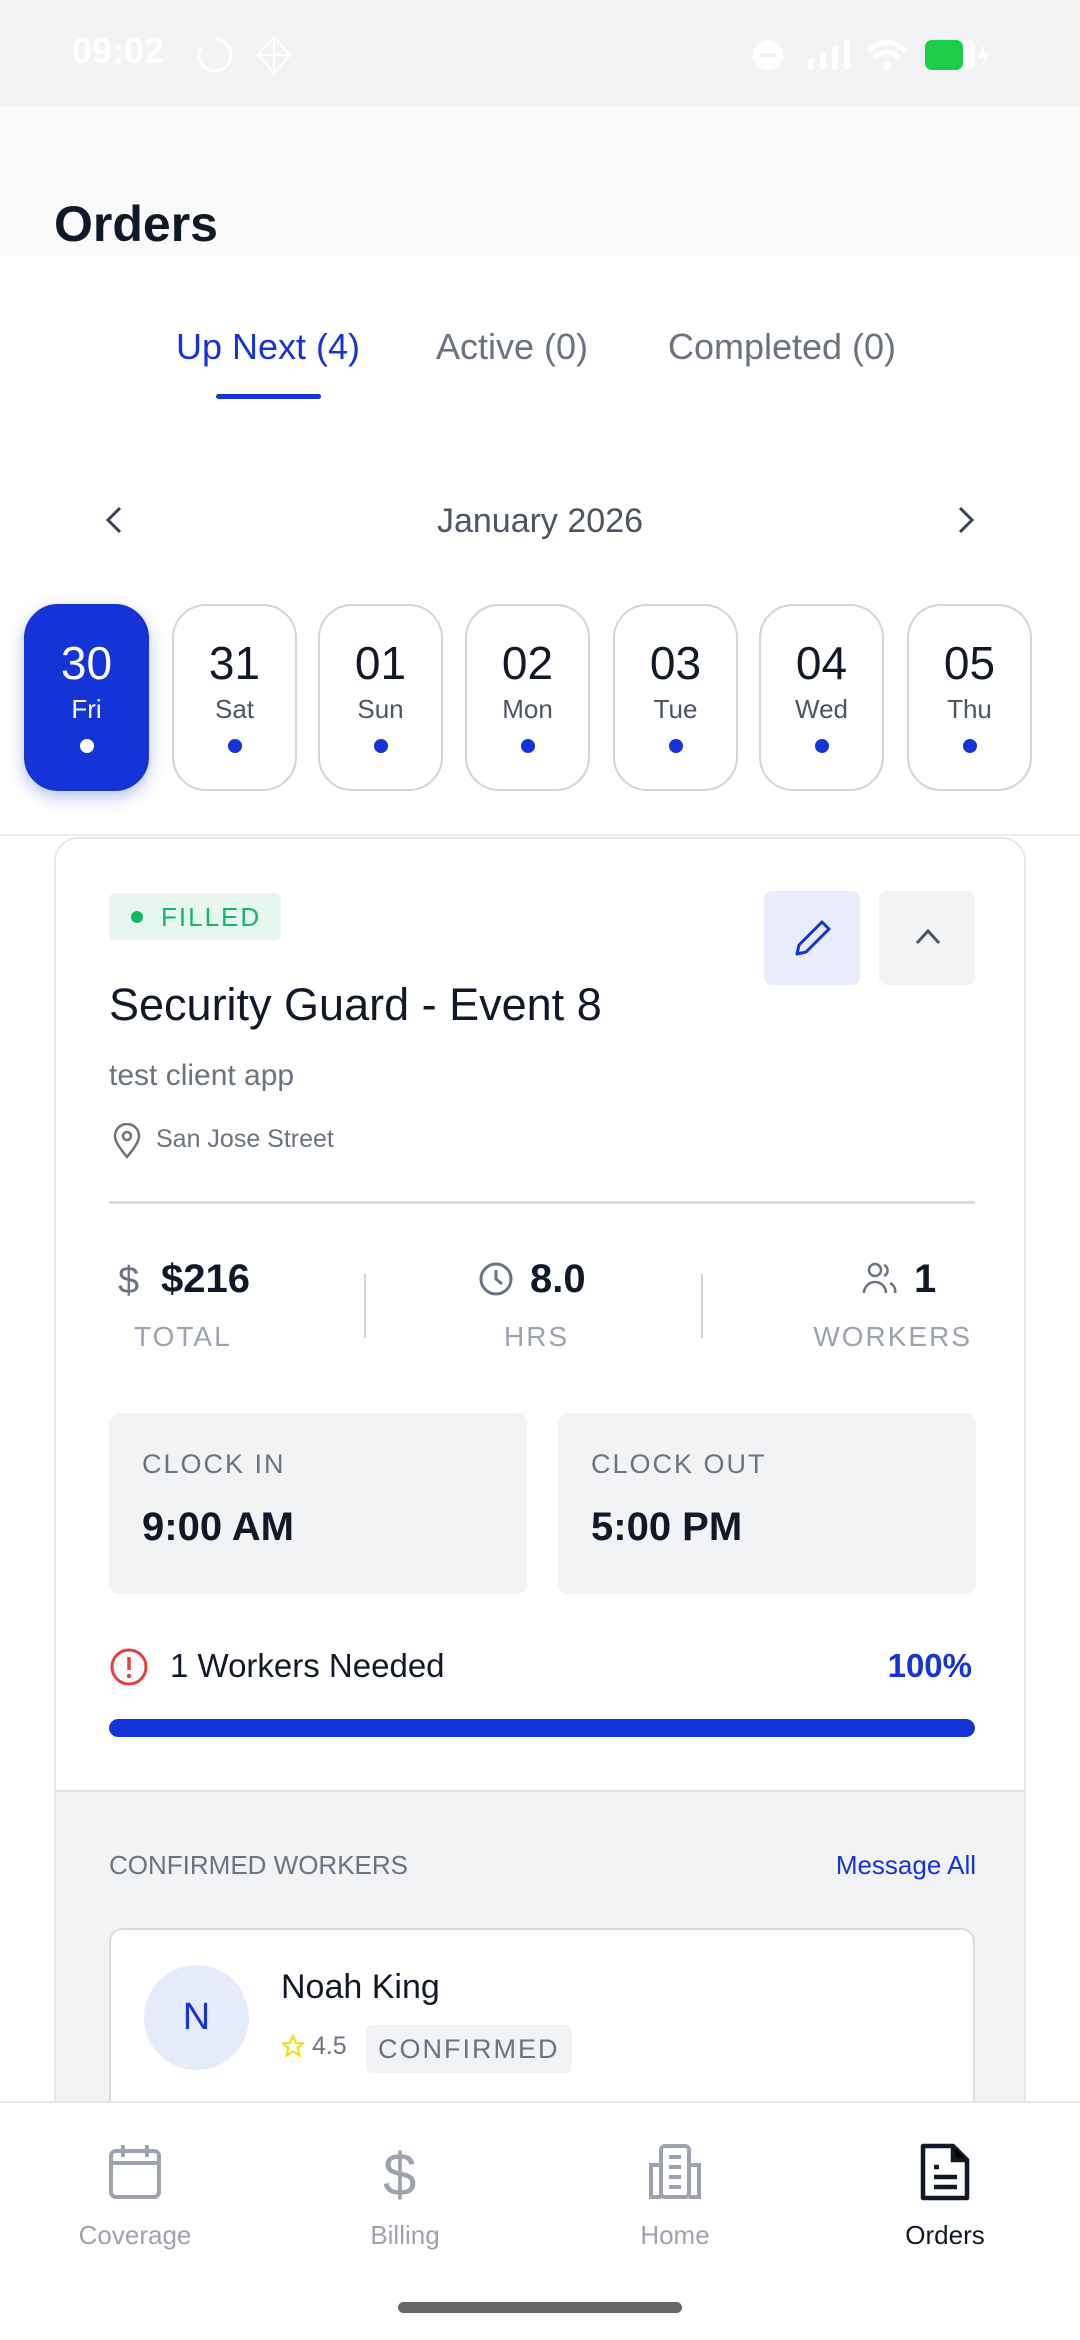  I want to click on date-number: 01, so click(380, 663).